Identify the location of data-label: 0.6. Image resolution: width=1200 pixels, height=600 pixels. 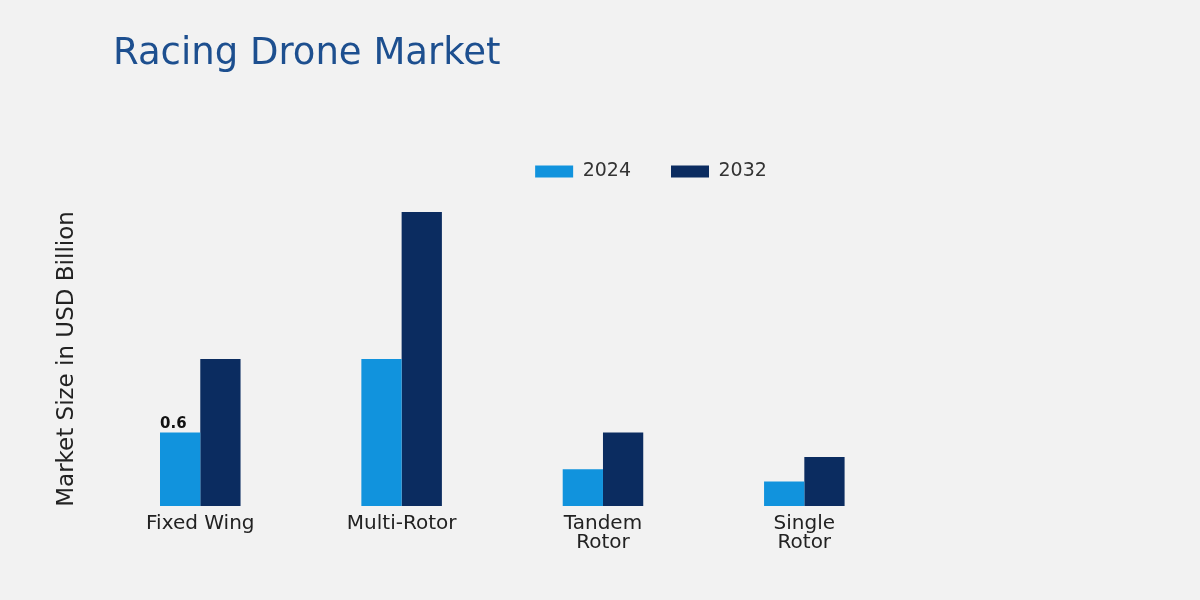
(173, 422).